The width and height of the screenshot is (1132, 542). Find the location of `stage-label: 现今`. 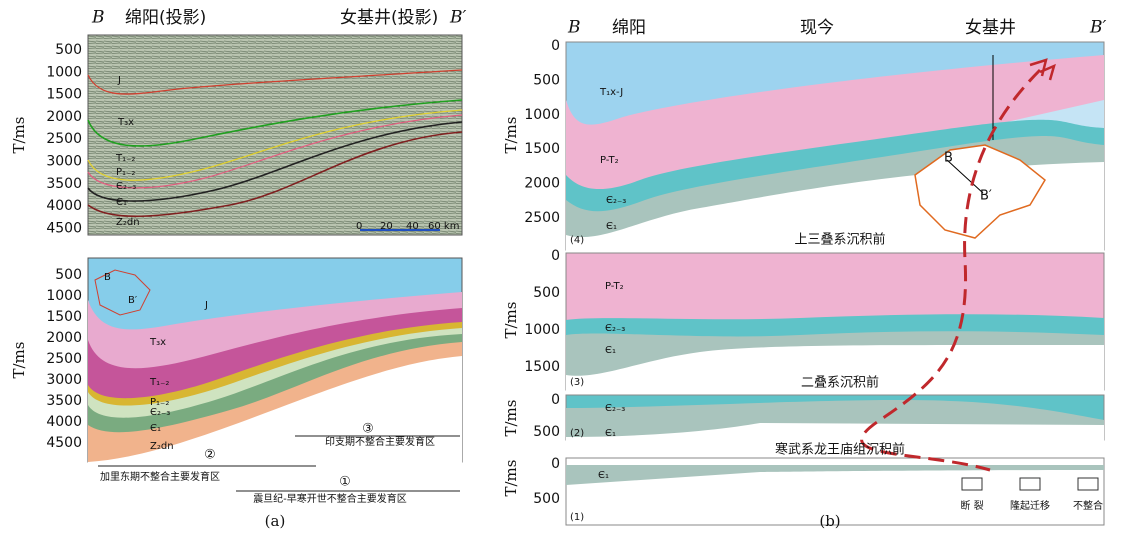

stage-label: 现今 is located at coordinates (817, 28).